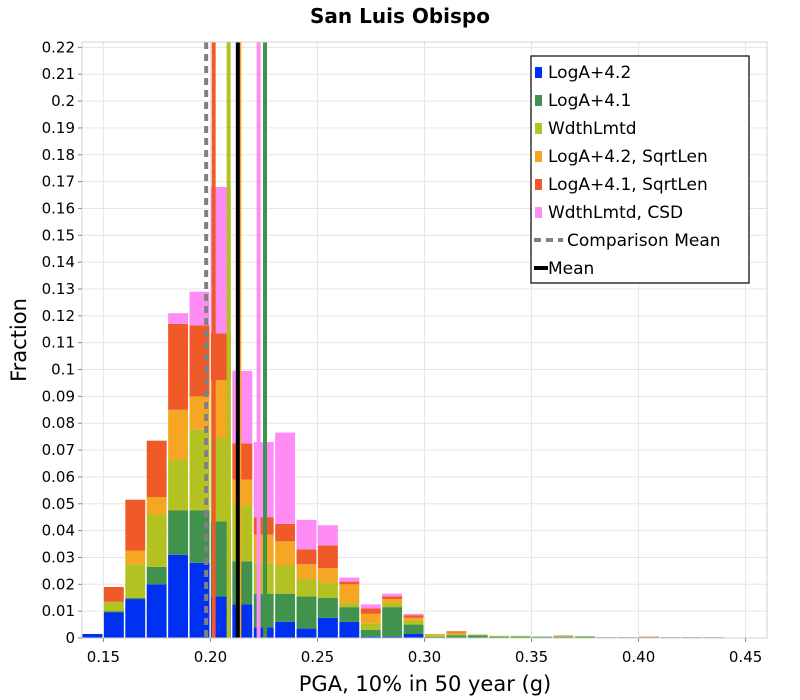  Describe the element at coordinates (58, 343) in the screenshot. I see `y-tick-label: 0.11` at that location.